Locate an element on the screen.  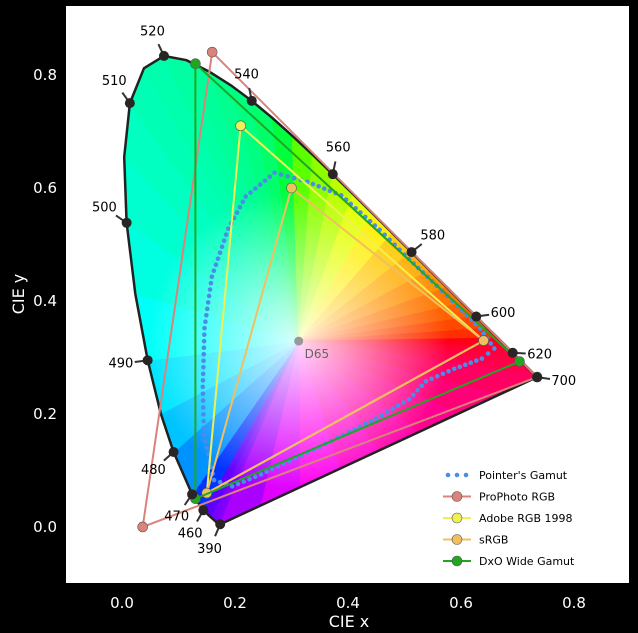
wavelength-label: 480 is located at coordinates (153, 470).